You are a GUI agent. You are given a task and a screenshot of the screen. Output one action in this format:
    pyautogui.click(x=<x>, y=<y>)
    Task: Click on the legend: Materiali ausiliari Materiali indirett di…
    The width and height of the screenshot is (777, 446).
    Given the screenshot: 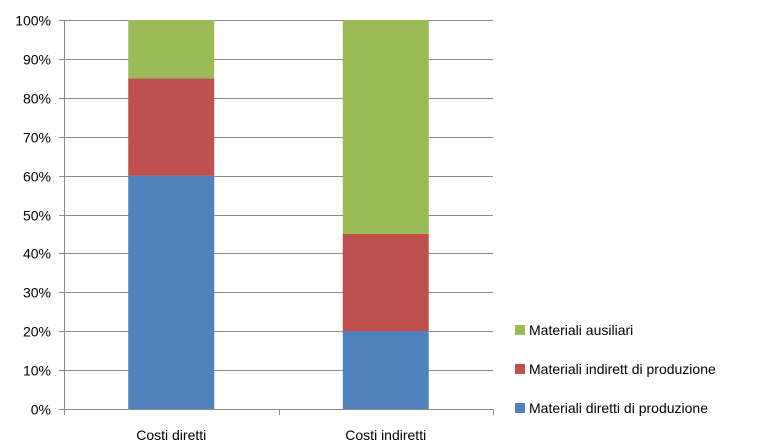 What is the action you would take?
    pyautogui.click(x=615, y=369)
    